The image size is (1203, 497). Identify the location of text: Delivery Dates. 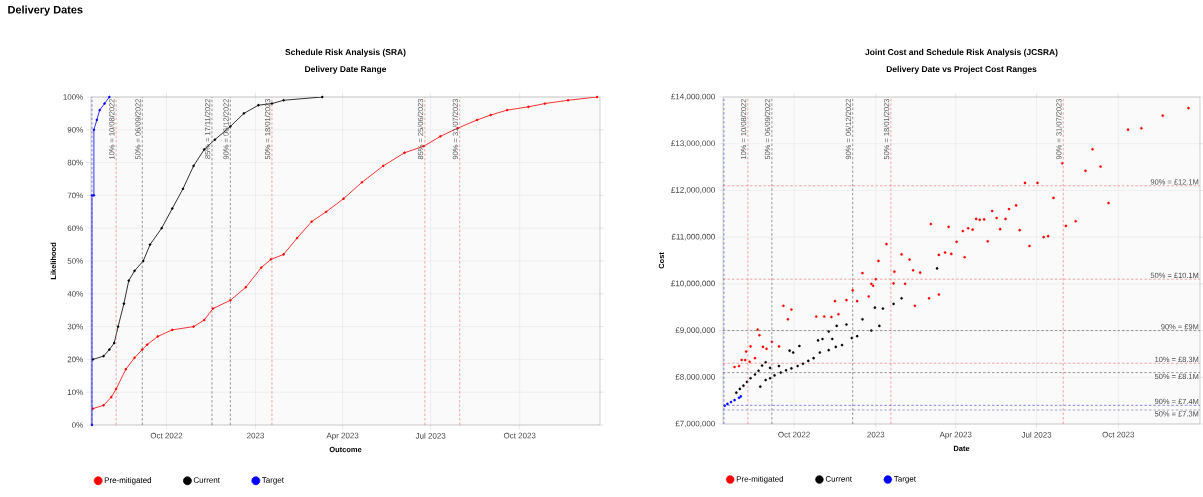
(45, 10).